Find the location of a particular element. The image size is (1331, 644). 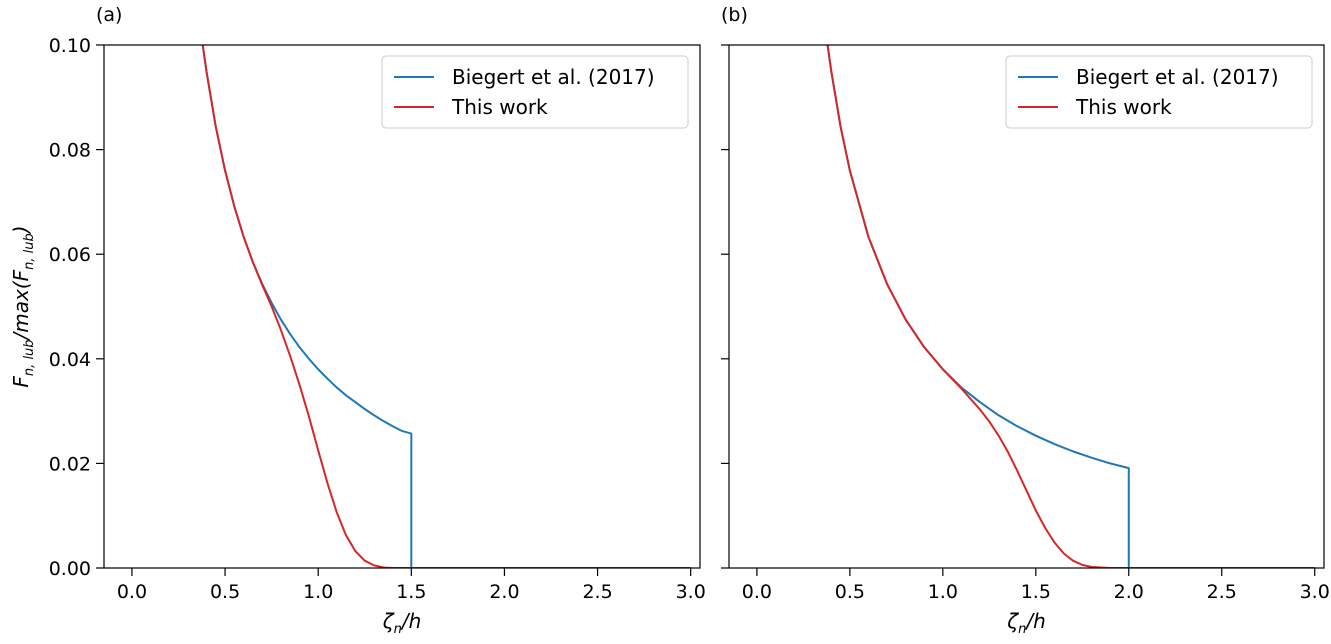

y-tick-label: 0.10 is located at coordinates (70, 46).